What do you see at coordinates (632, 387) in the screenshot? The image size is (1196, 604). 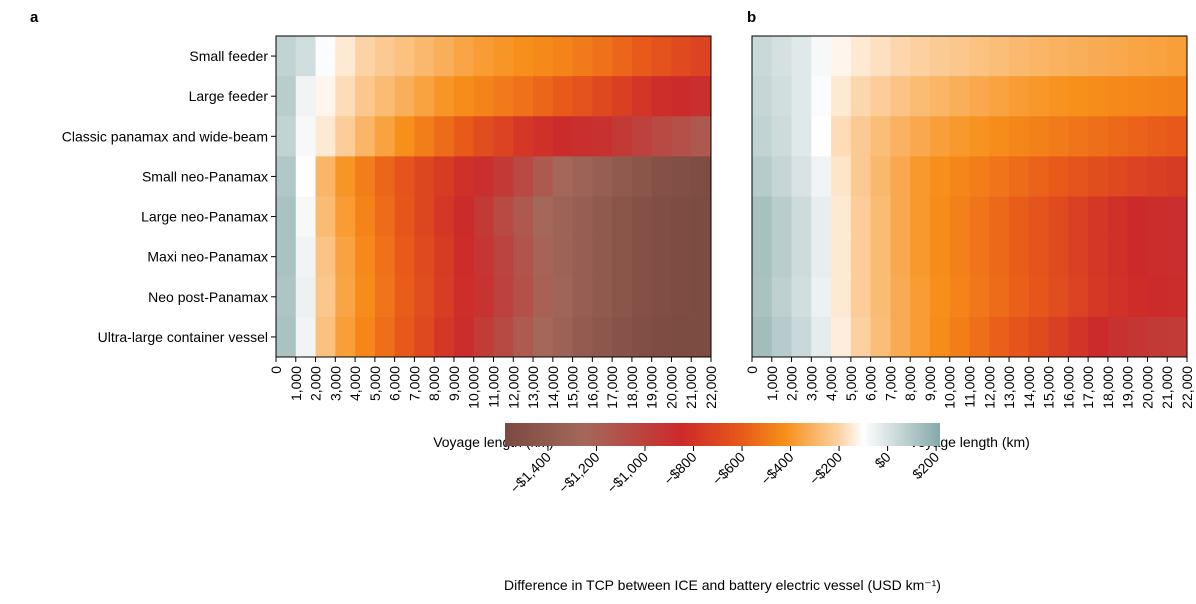 I see `x-tick-label: 18,000` at bounding box center [632, 387].